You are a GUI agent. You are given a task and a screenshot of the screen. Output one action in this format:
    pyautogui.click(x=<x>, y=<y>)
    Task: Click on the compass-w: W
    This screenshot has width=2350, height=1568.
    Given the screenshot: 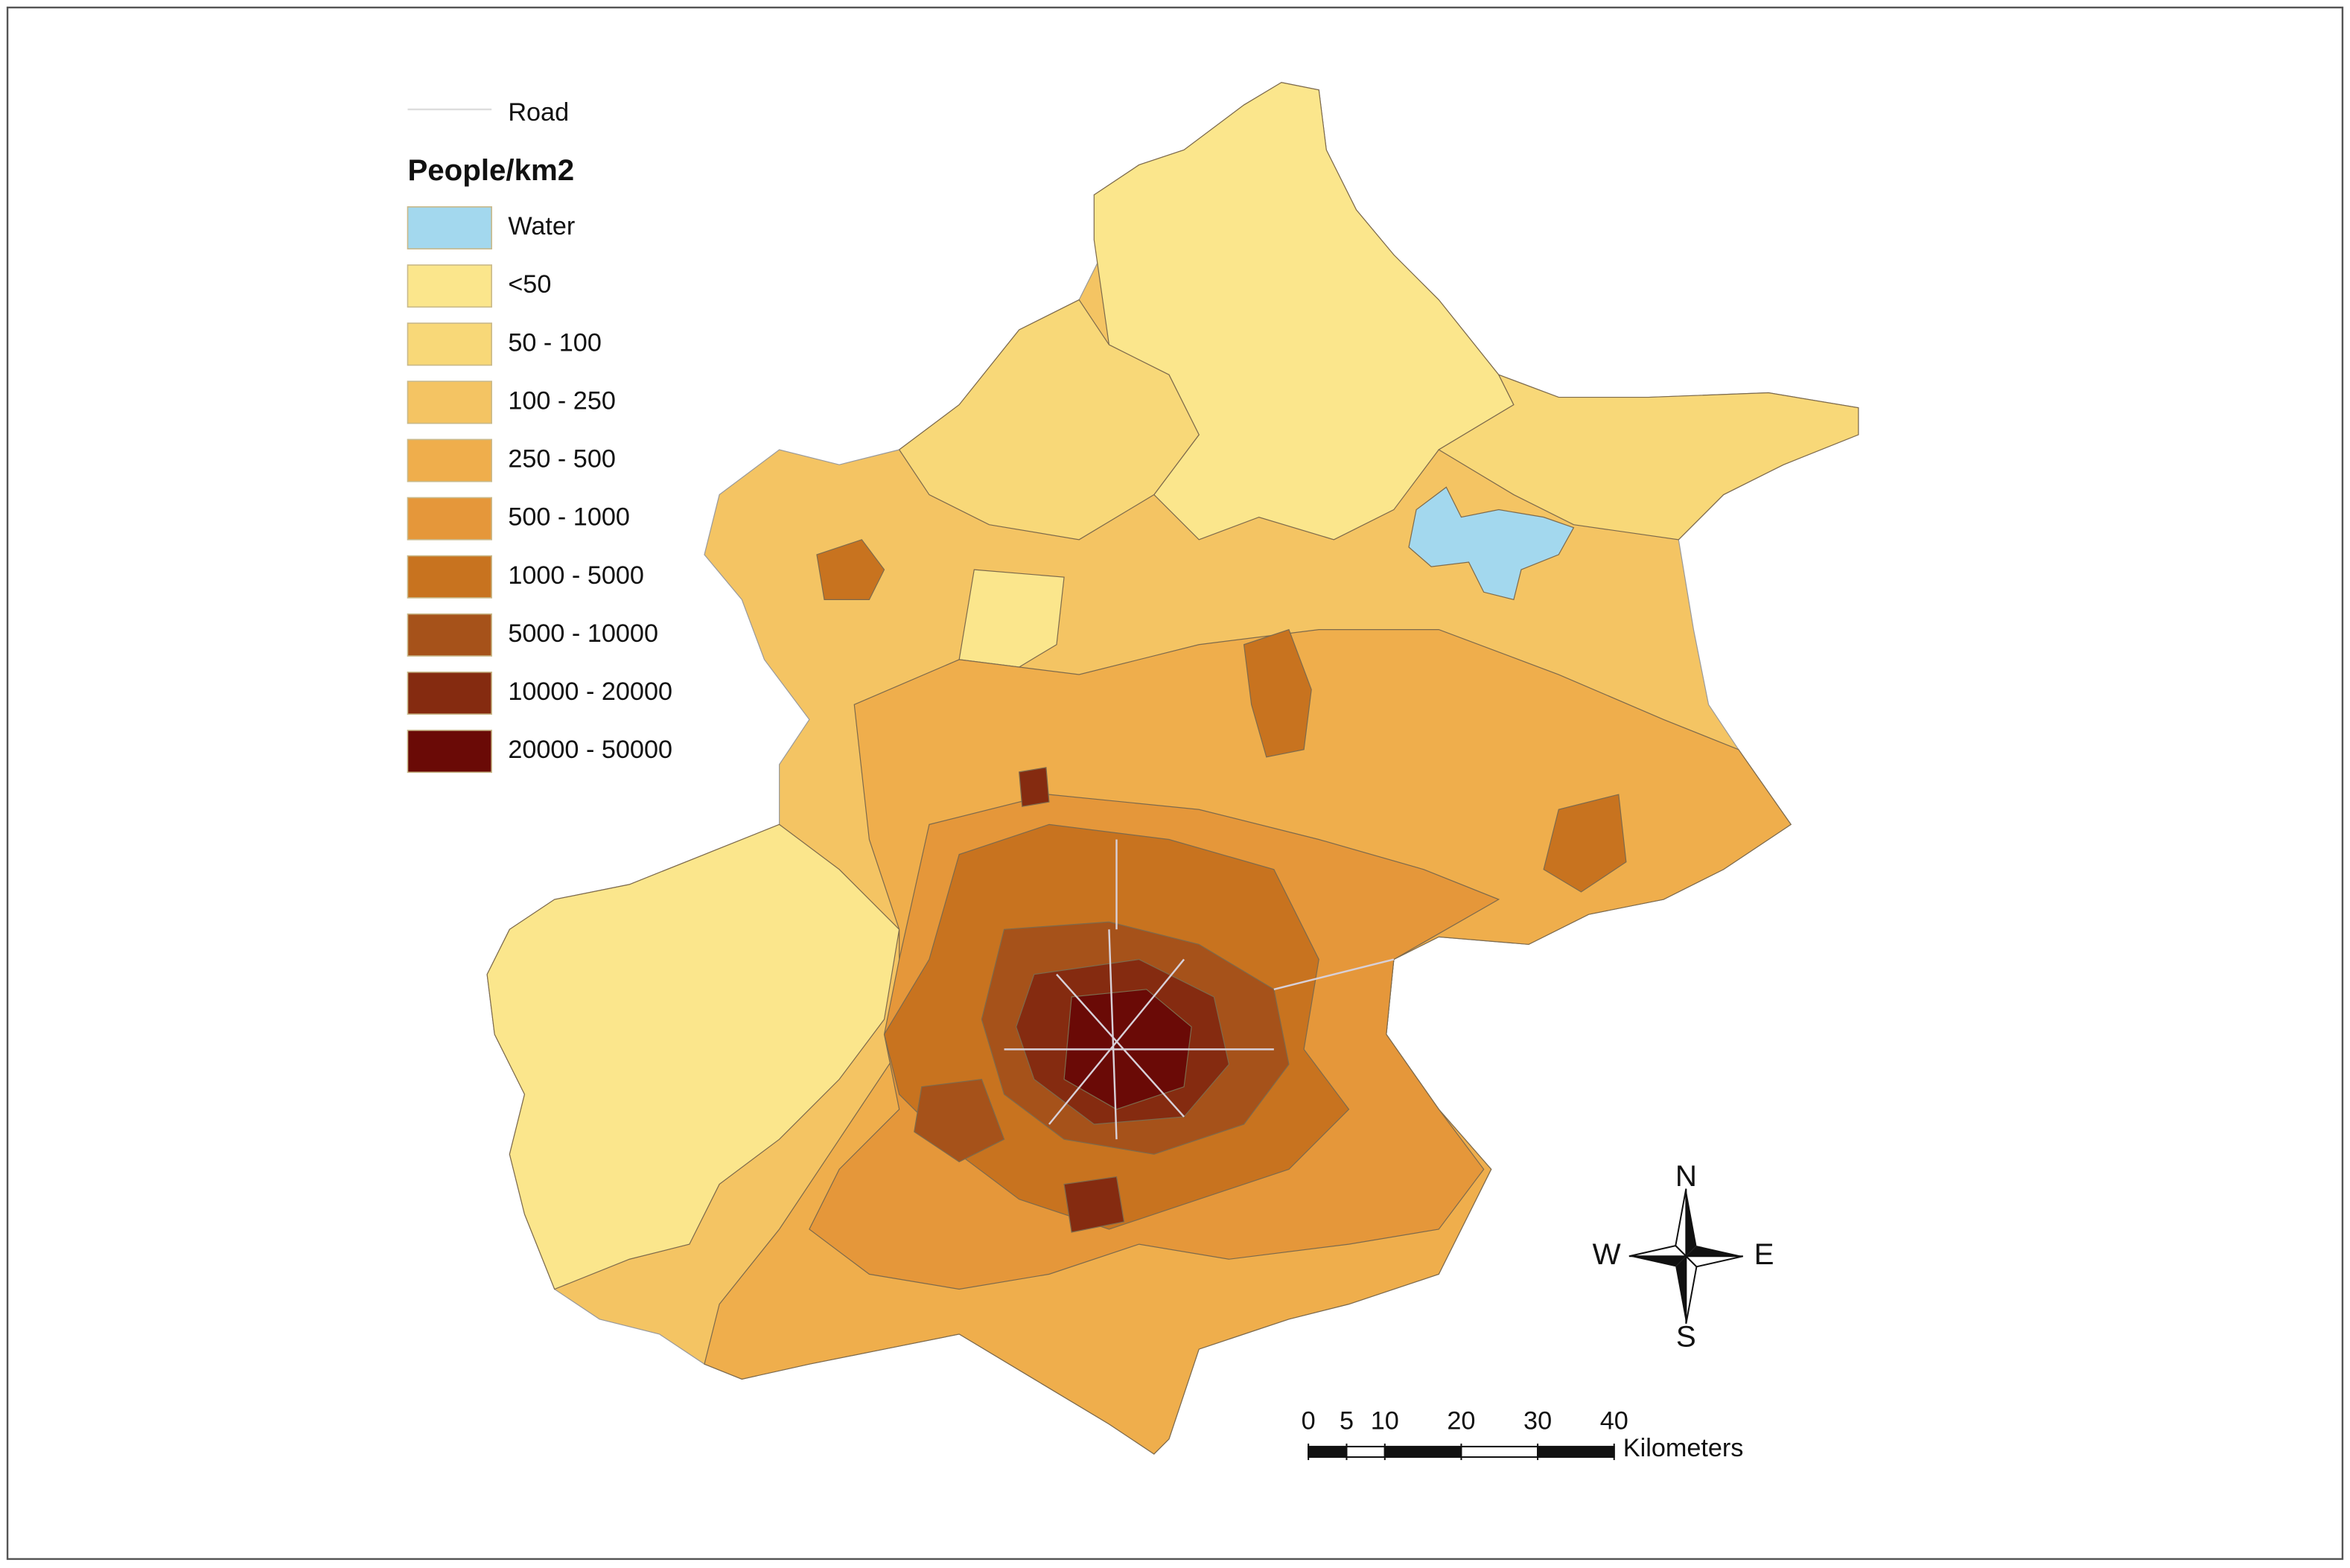 What is the action you would take?
    pyautogui.click(x=1607, y=1254)
    